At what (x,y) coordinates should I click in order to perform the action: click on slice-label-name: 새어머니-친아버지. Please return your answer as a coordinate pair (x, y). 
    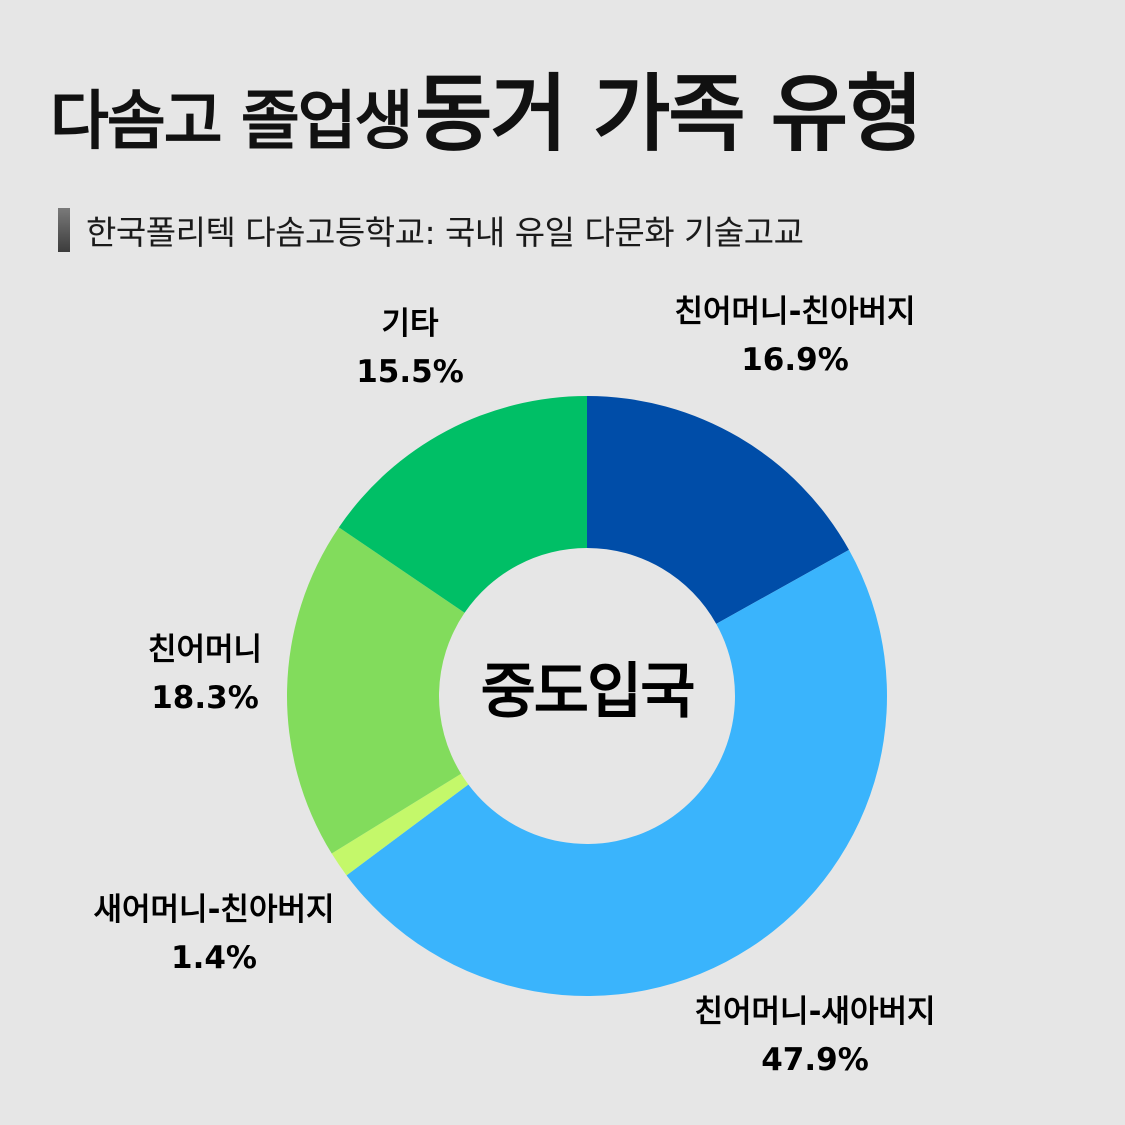
    Looking at the image, I should click on (213, 910).